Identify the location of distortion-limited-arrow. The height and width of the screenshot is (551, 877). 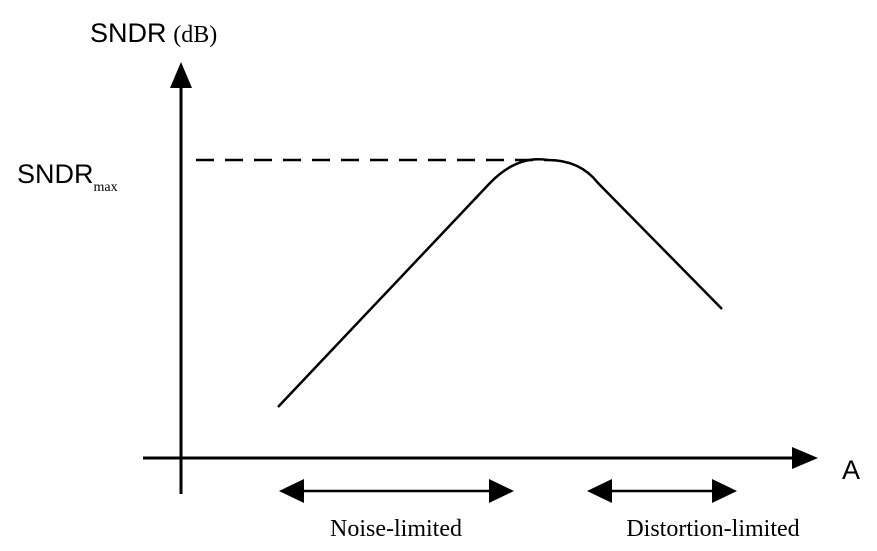
(662, 491).